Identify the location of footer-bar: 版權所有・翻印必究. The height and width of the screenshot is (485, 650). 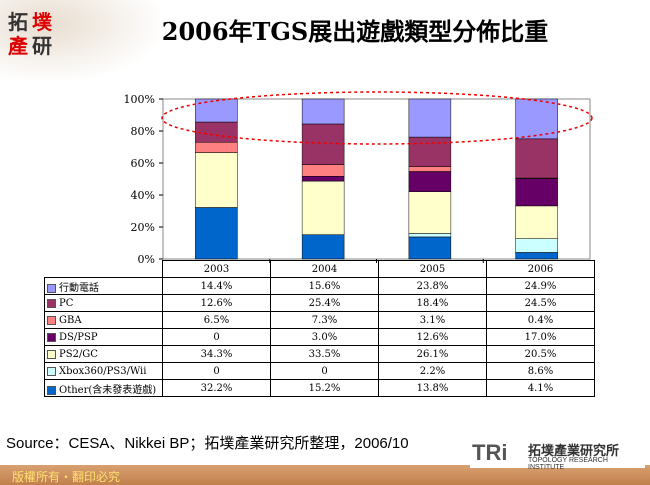
(325, 475).